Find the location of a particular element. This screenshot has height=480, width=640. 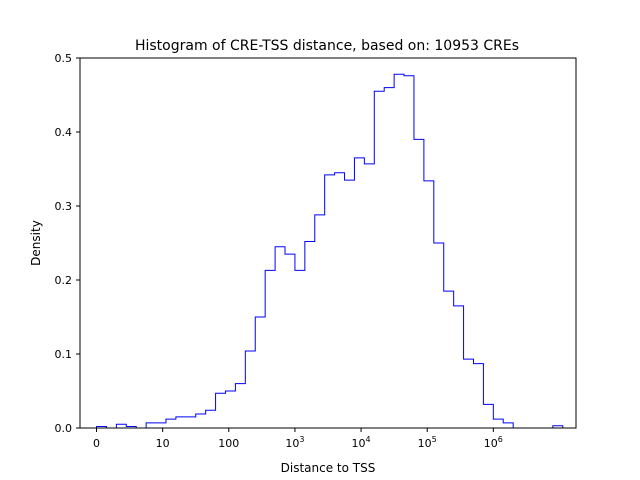

y-axis-label: Density is located at coordinates (36, 243).